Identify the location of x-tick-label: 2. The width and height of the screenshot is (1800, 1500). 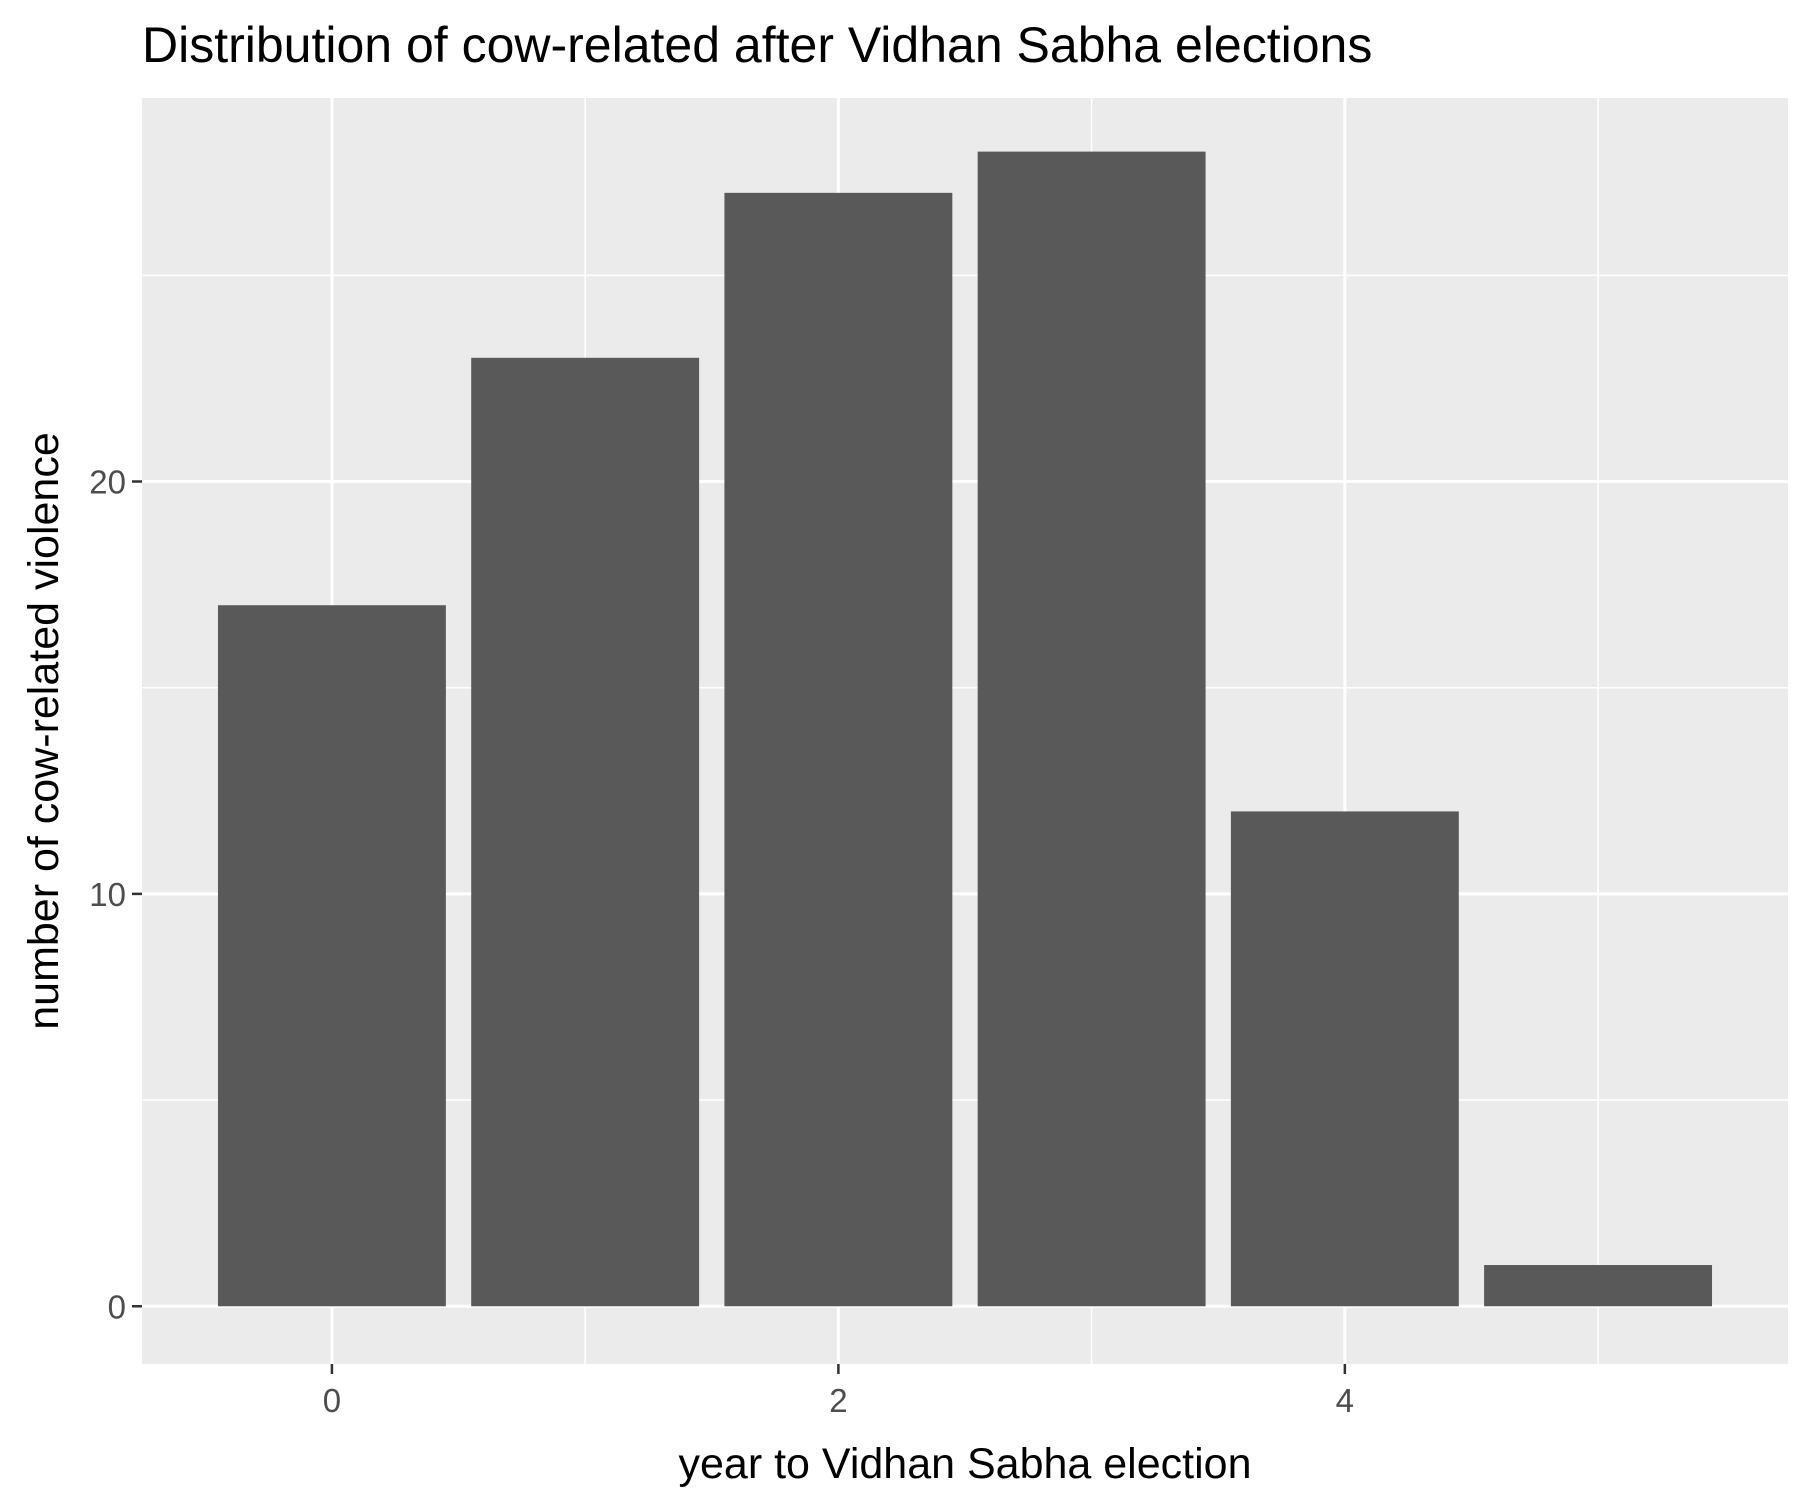
(838, 1400).